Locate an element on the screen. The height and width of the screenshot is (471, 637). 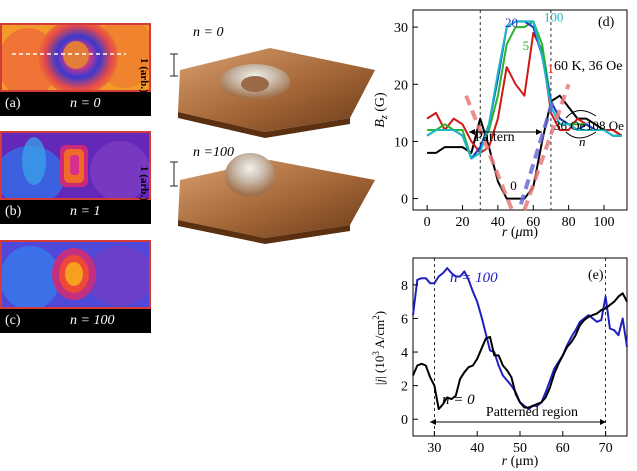
d-xtick-label-40: 40 is located at coordinates (498, 222).